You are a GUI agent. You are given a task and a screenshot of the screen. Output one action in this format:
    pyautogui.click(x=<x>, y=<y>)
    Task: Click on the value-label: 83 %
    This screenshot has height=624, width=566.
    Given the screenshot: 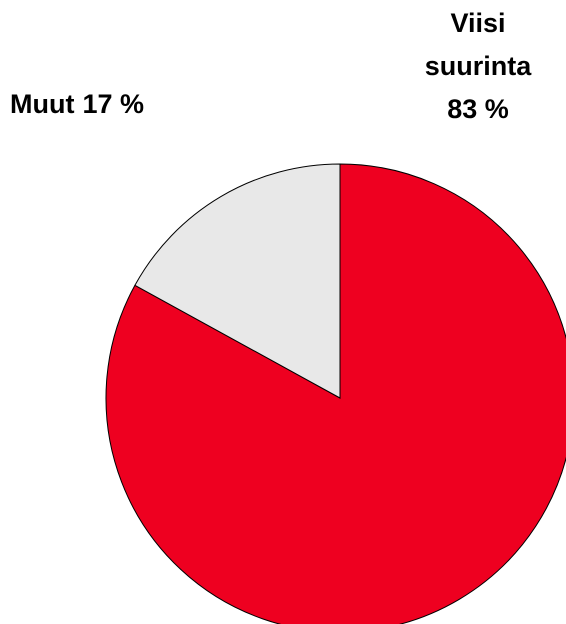 What is the action you would take?
    pyautogui.click(x=478, y=109)
    